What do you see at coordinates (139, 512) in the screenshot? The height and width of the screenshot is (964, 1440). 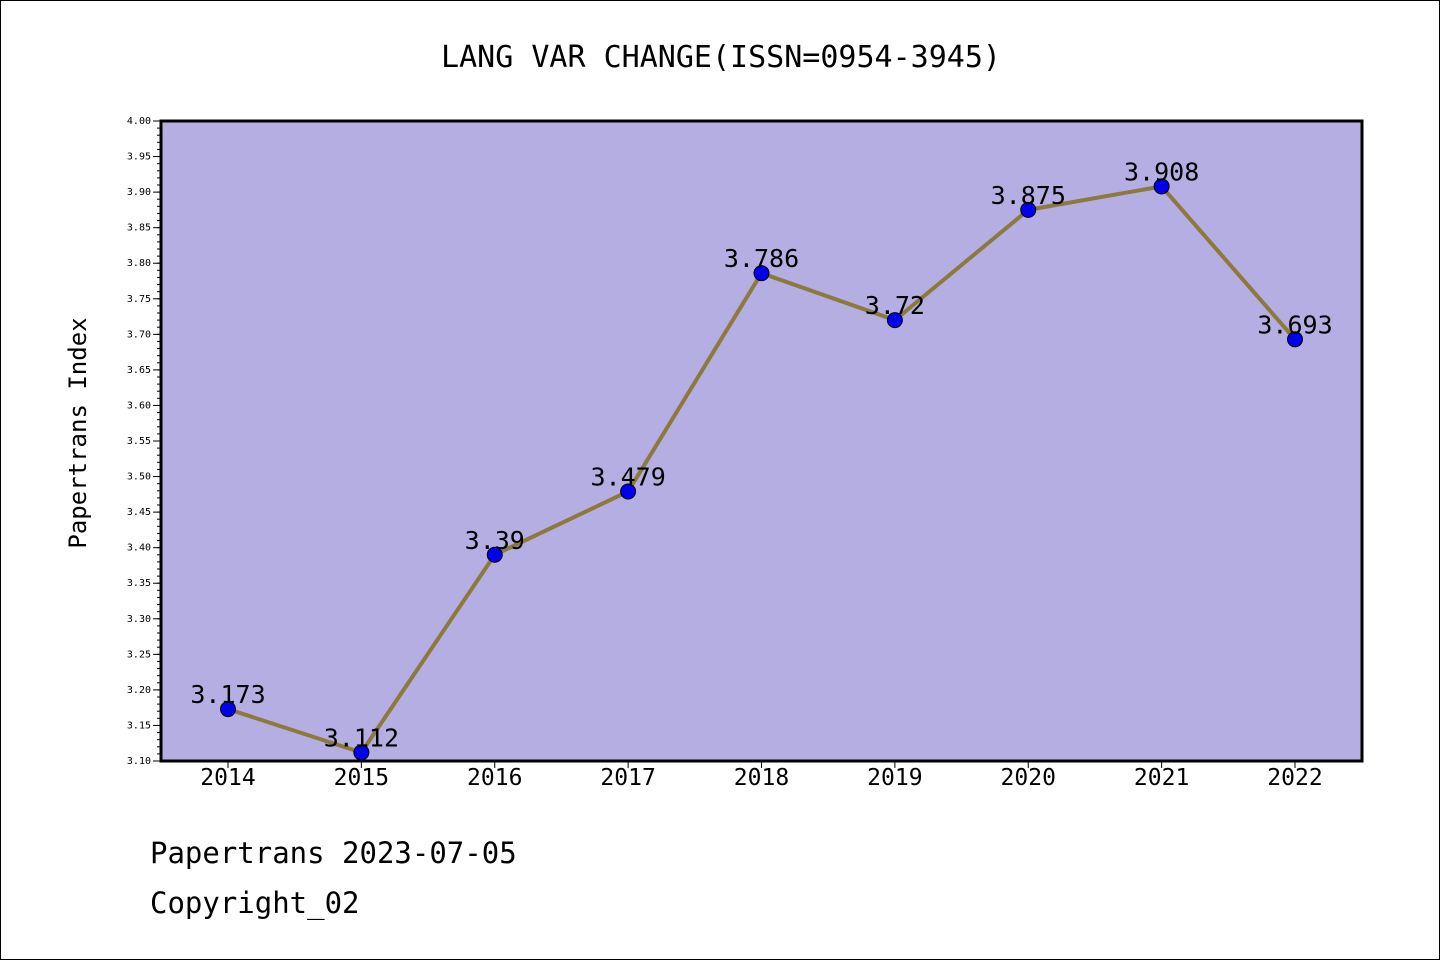 I see `y-tick-label: 3.45` at bounding box center [139, 512].